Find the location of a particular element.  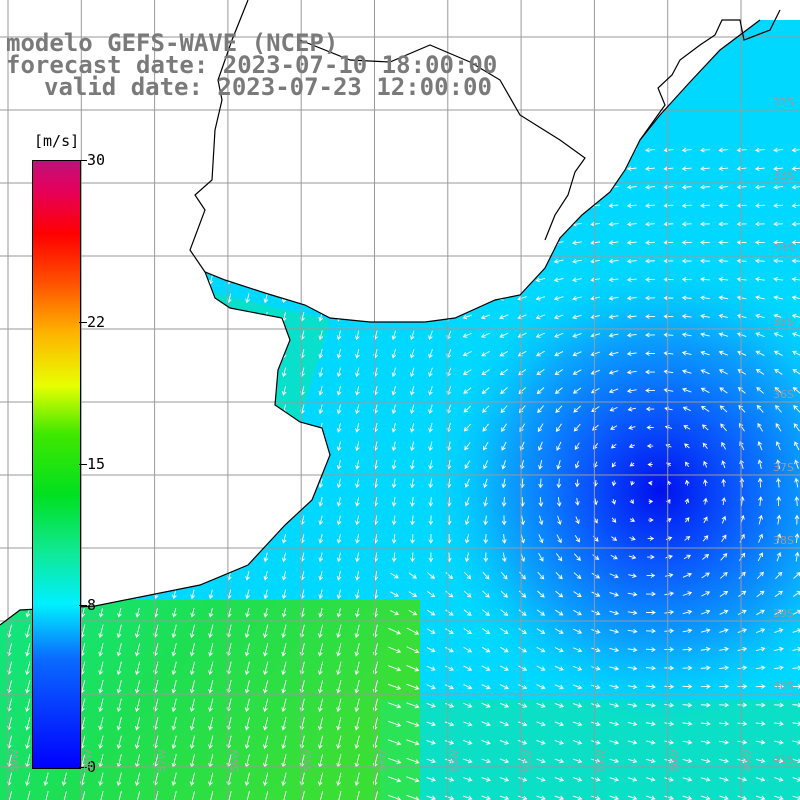

longitude-label: 50W is located at coordinates (675, 760).